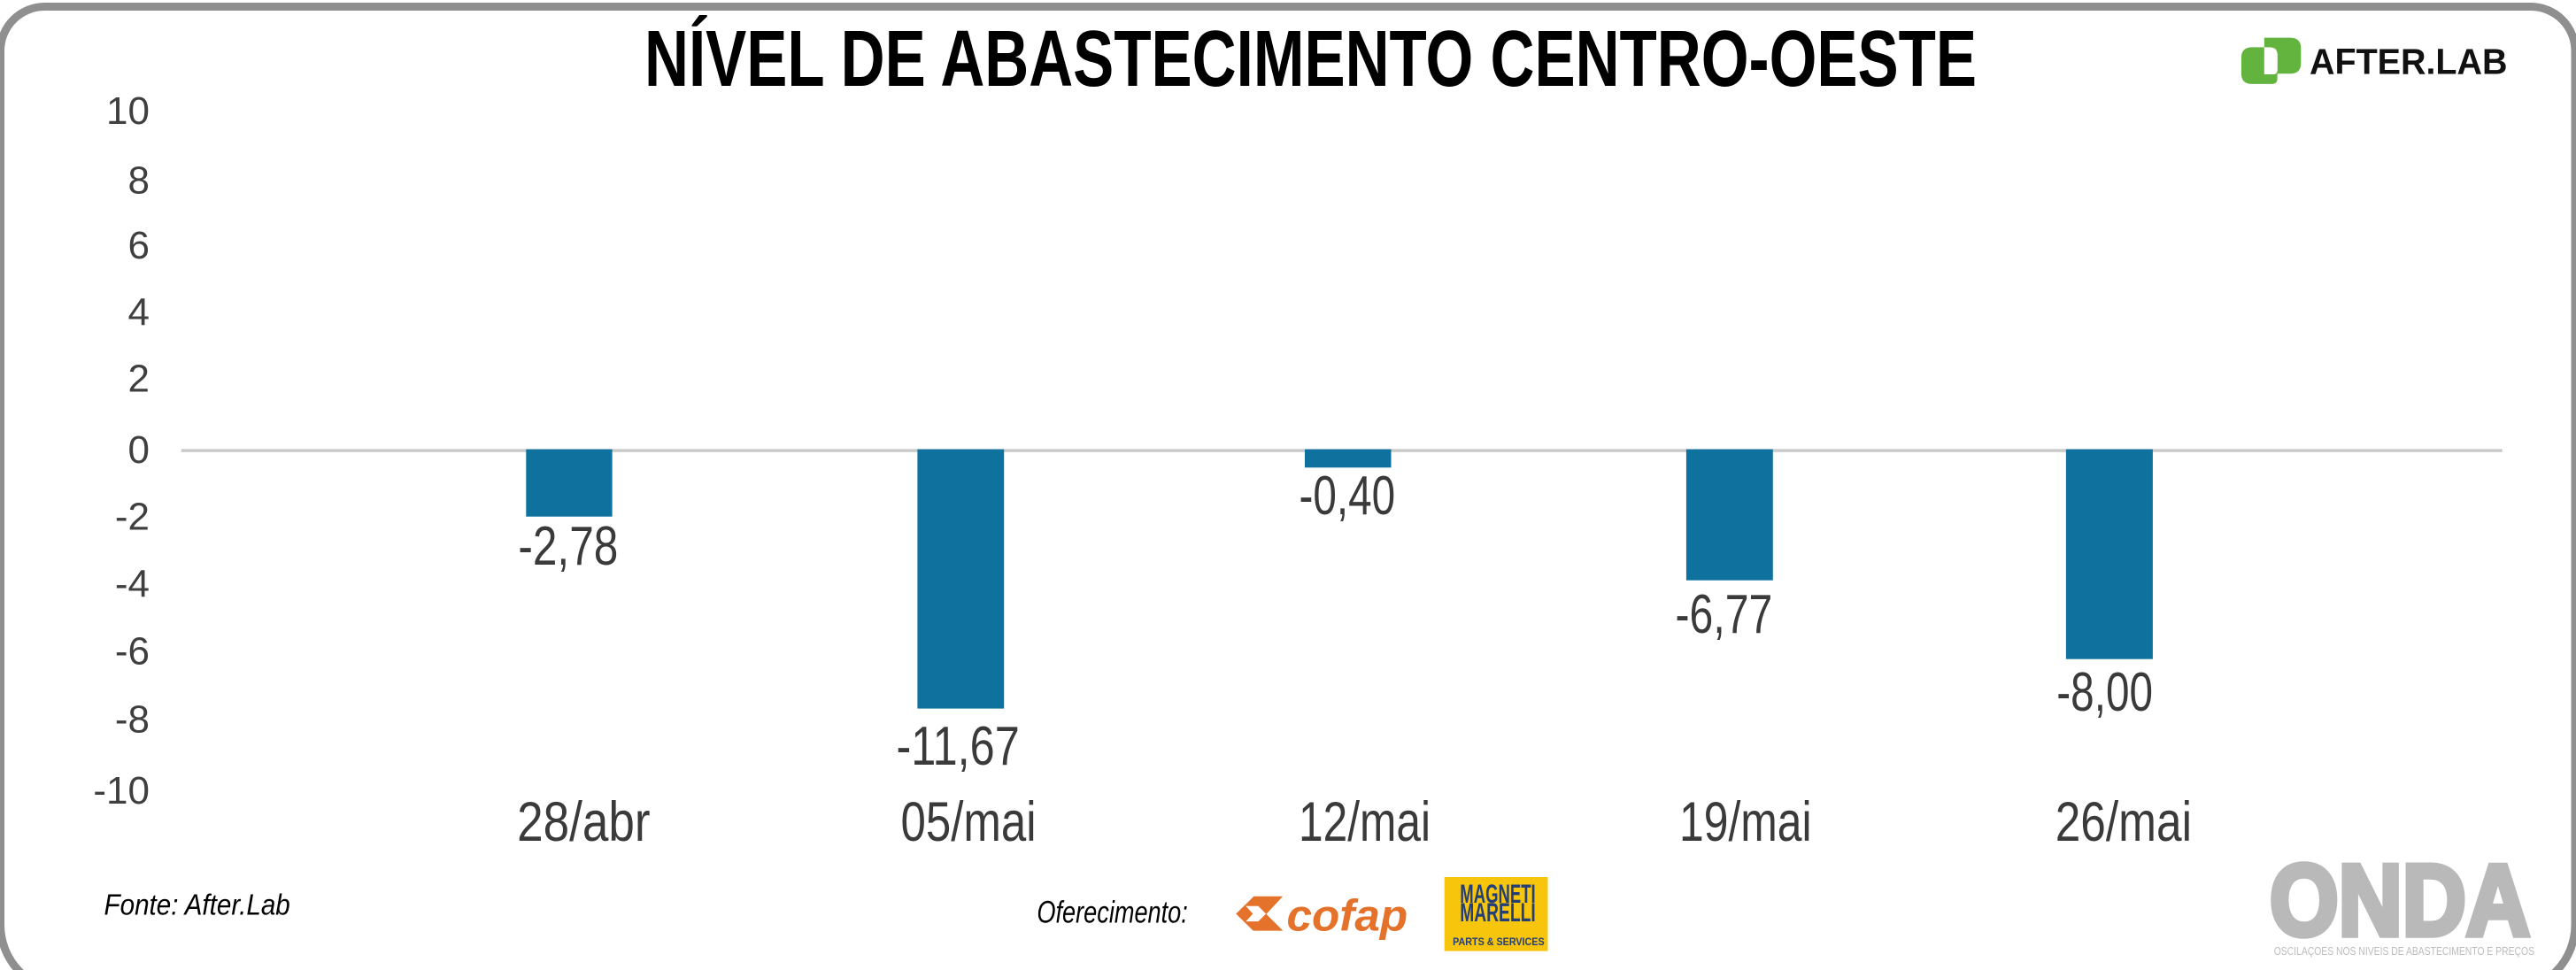 The width and height of the screenshot is (2576, 970). I want to click on svg-text: 28/abr, so click(584, 822).